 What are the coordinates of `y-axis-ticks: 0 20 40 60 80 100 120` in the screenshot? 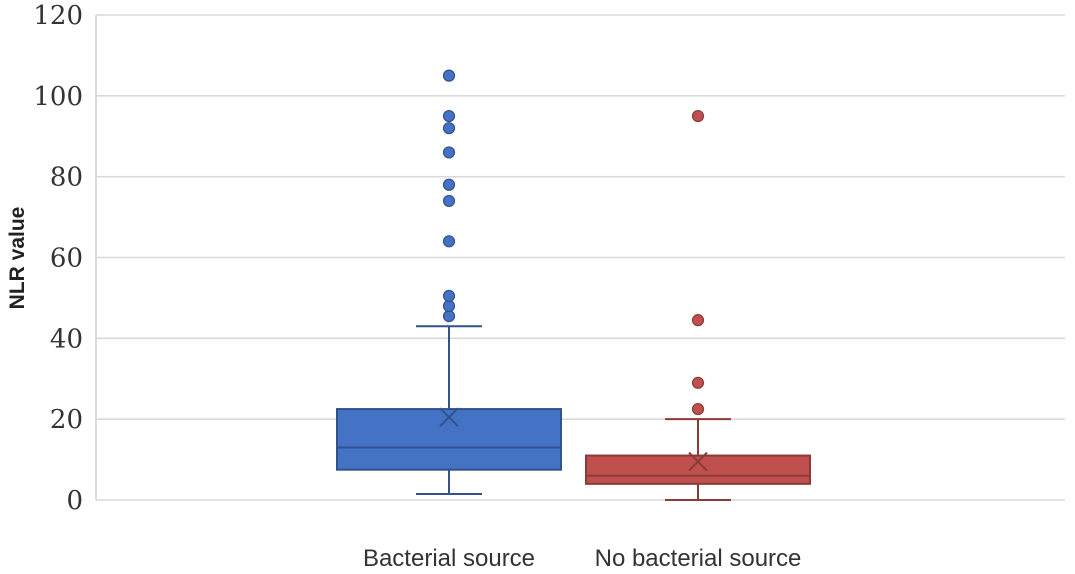 It's located at (58, 258).